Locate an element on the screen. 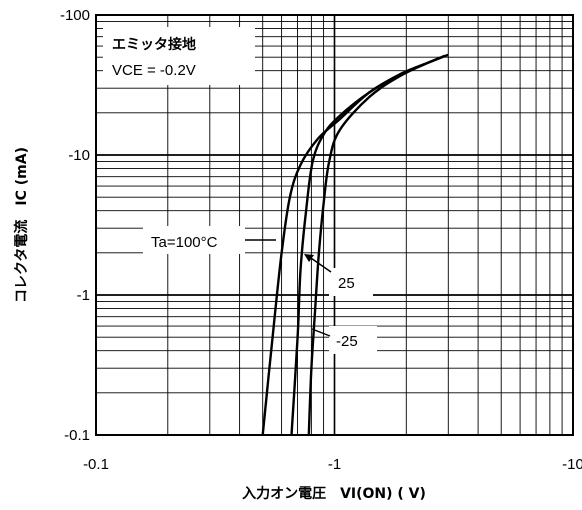  x-axis-title: 入力オン電圧 VI(ON) ( V) is located at coordinates (334, 493).